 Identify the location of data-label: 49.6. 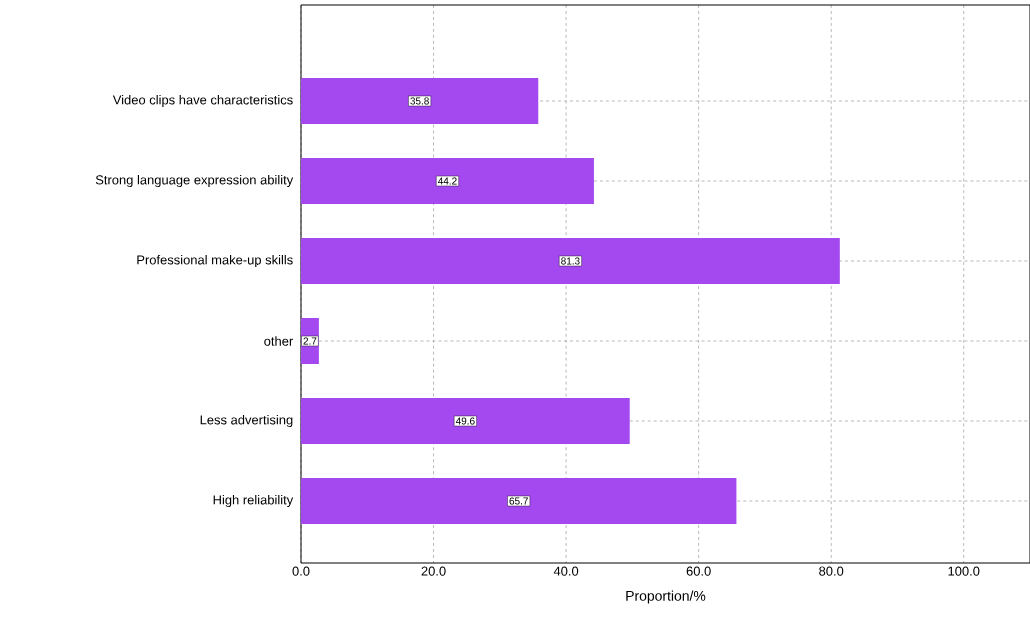
(465, 421).